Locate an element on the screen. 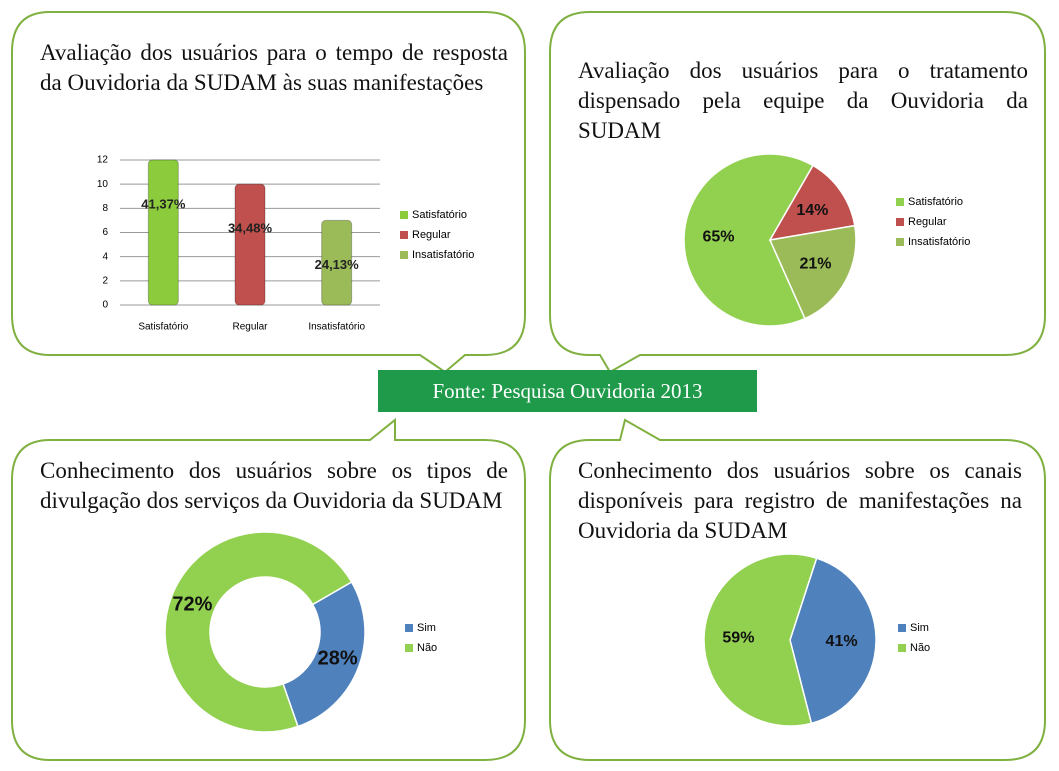 The width and height of the screenshot is (1059, 771). data-label: 21% is located at coordinates (815, 264).